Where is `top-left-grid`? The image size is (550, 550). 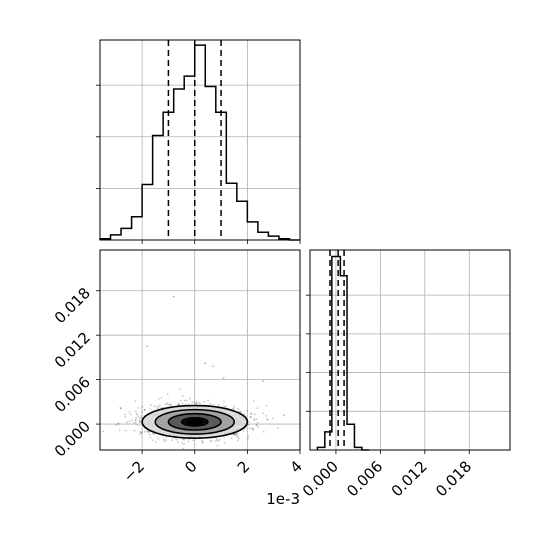 top-left-grid is located at coordinates (200, 140).